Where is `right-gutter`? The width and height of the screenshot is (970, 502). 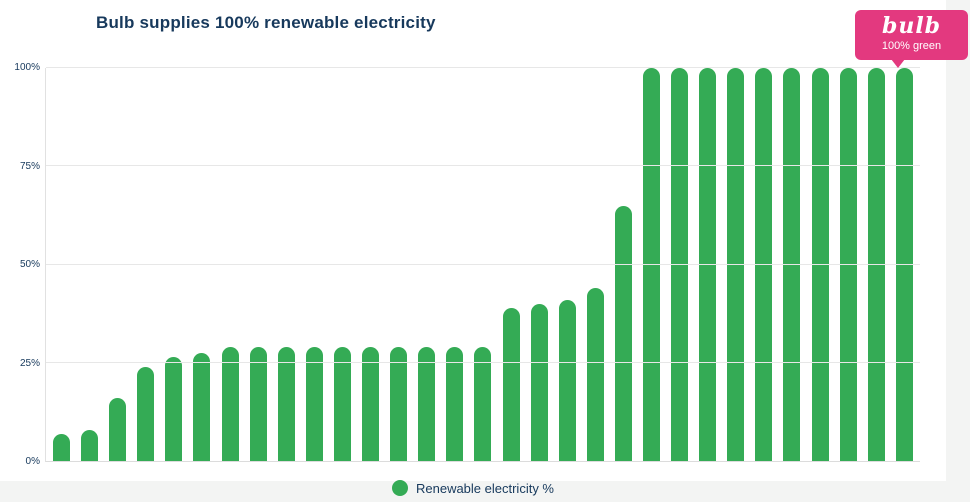
right-gutter is located at coordinates (958, 251).